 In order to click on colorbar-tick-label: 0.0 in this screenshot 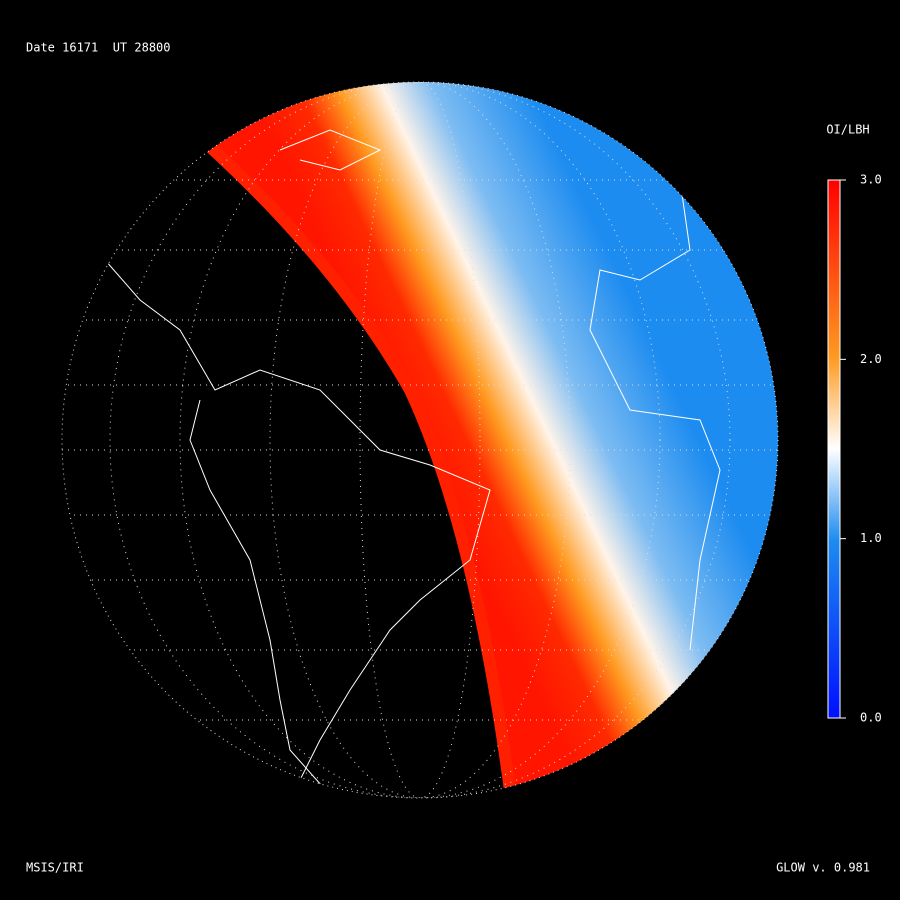, I will do `click(871, 718)`.